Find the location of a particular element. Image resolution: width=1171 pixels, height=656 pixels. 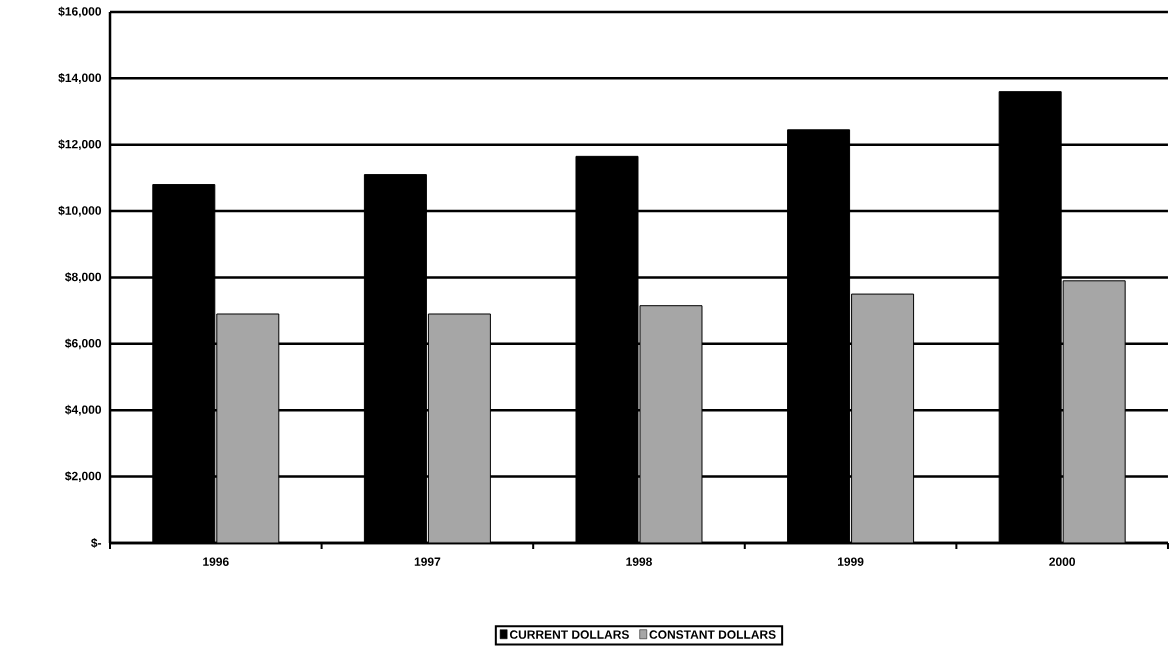

y-tick-label: $16,000 is located at coordinates (80, 12).